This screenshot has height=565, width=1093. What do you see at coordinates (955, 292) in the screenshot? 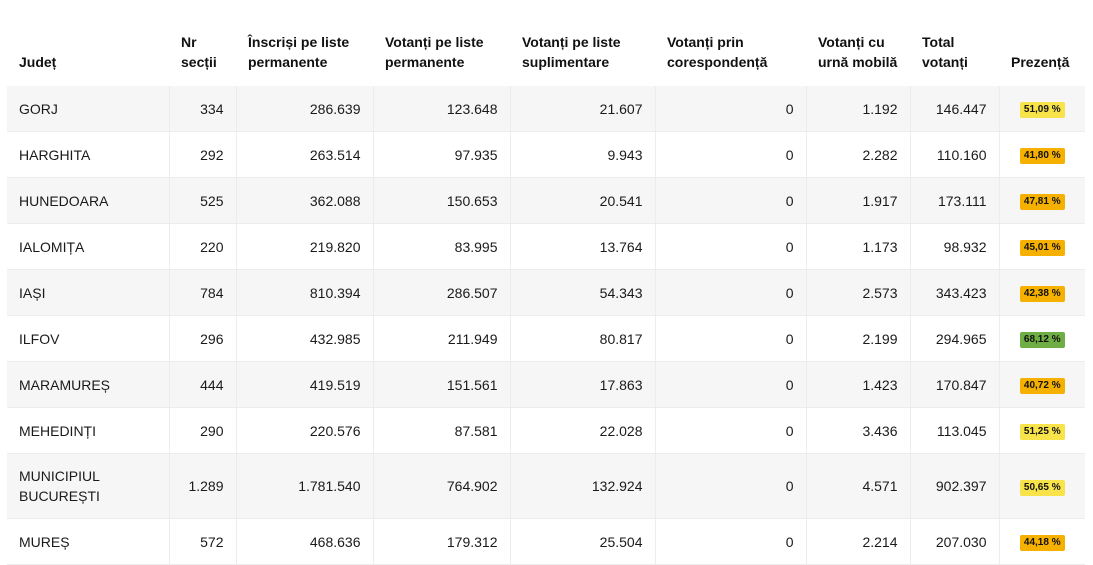
I see `cell-total-votanti: 343.423` at bounding box center [955, 292].